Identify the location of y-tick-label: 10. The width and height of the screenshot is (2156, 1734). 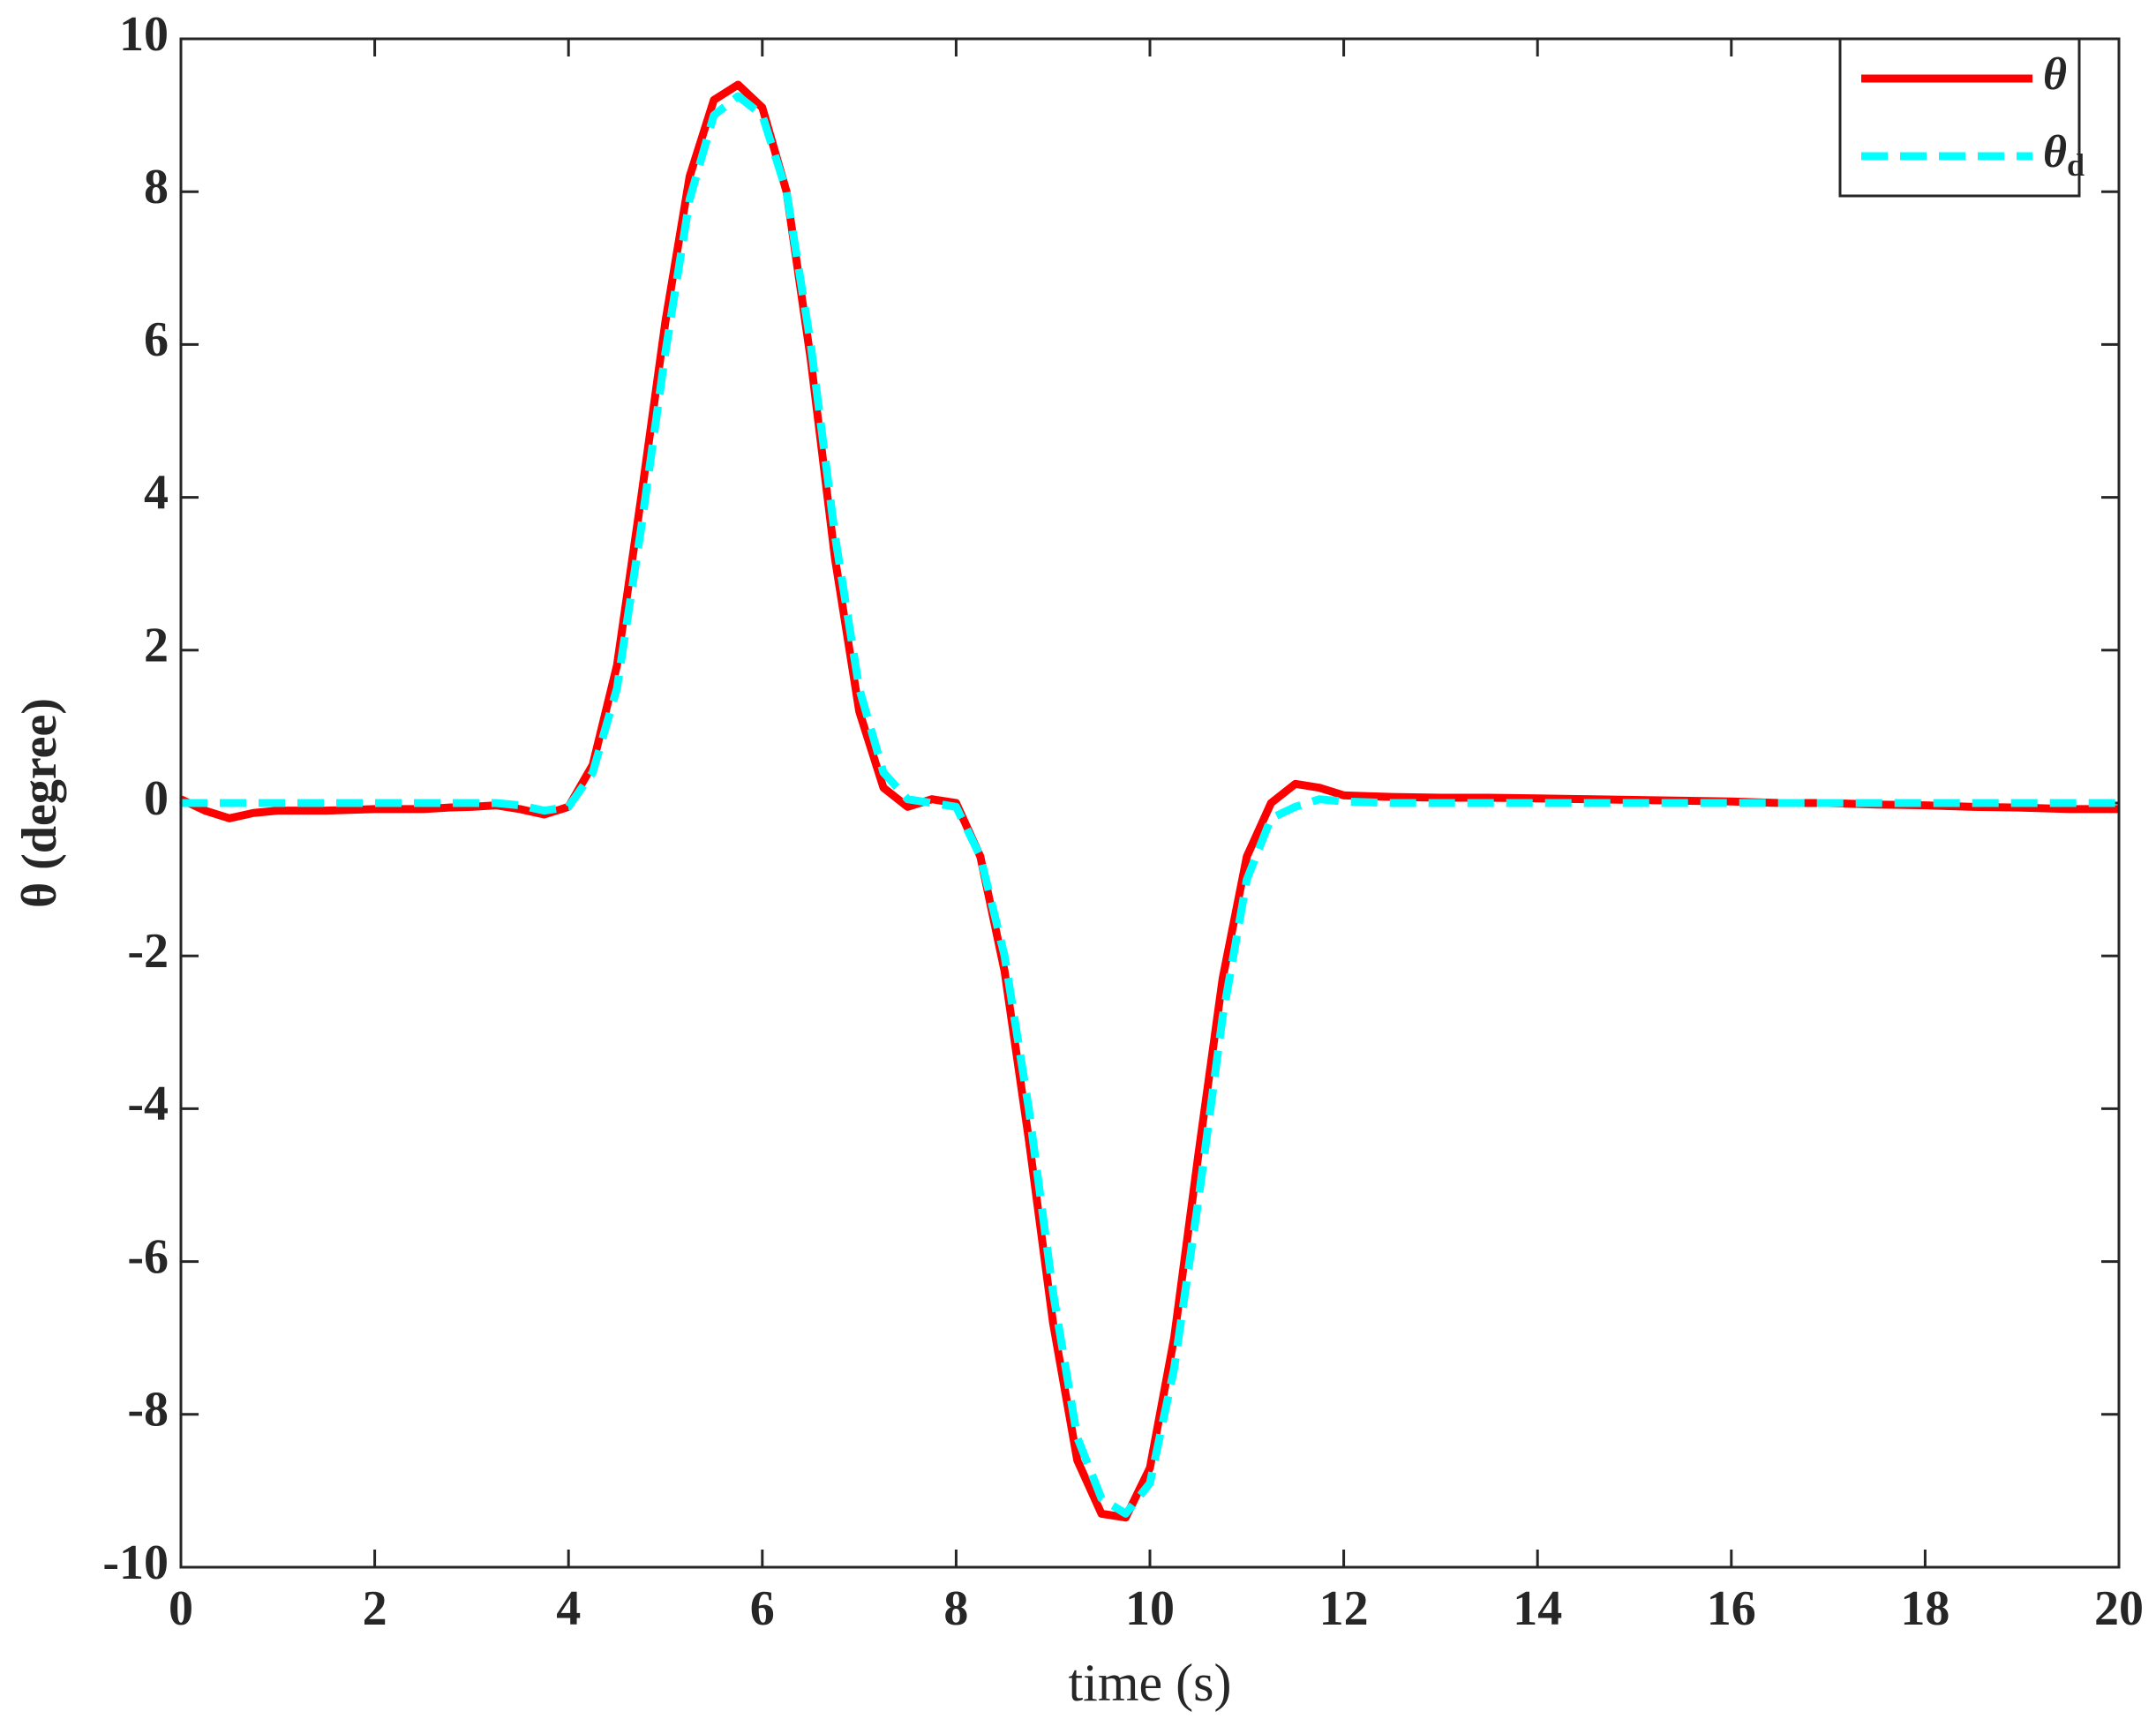
(144, 34).